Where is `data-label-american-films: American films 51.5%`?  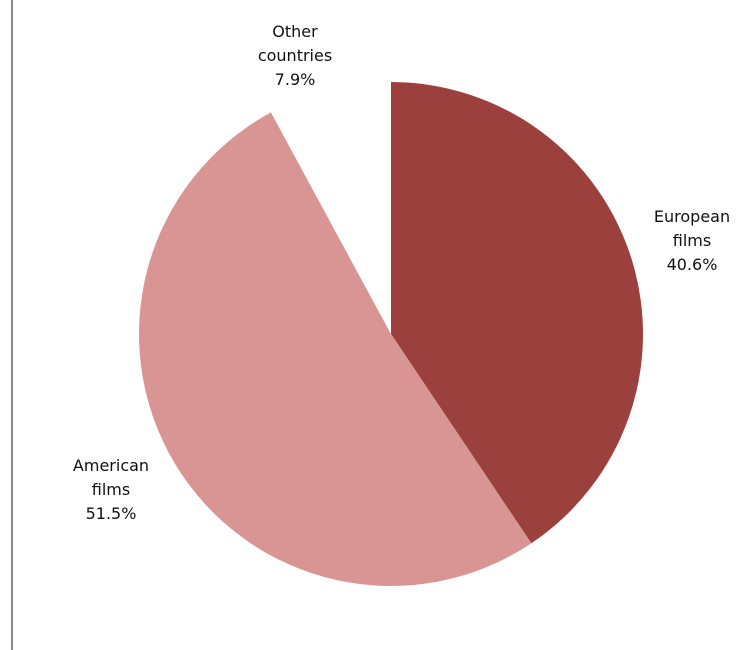
data-label-american-films: American films 51.5% is located at coordinates (111, 489).